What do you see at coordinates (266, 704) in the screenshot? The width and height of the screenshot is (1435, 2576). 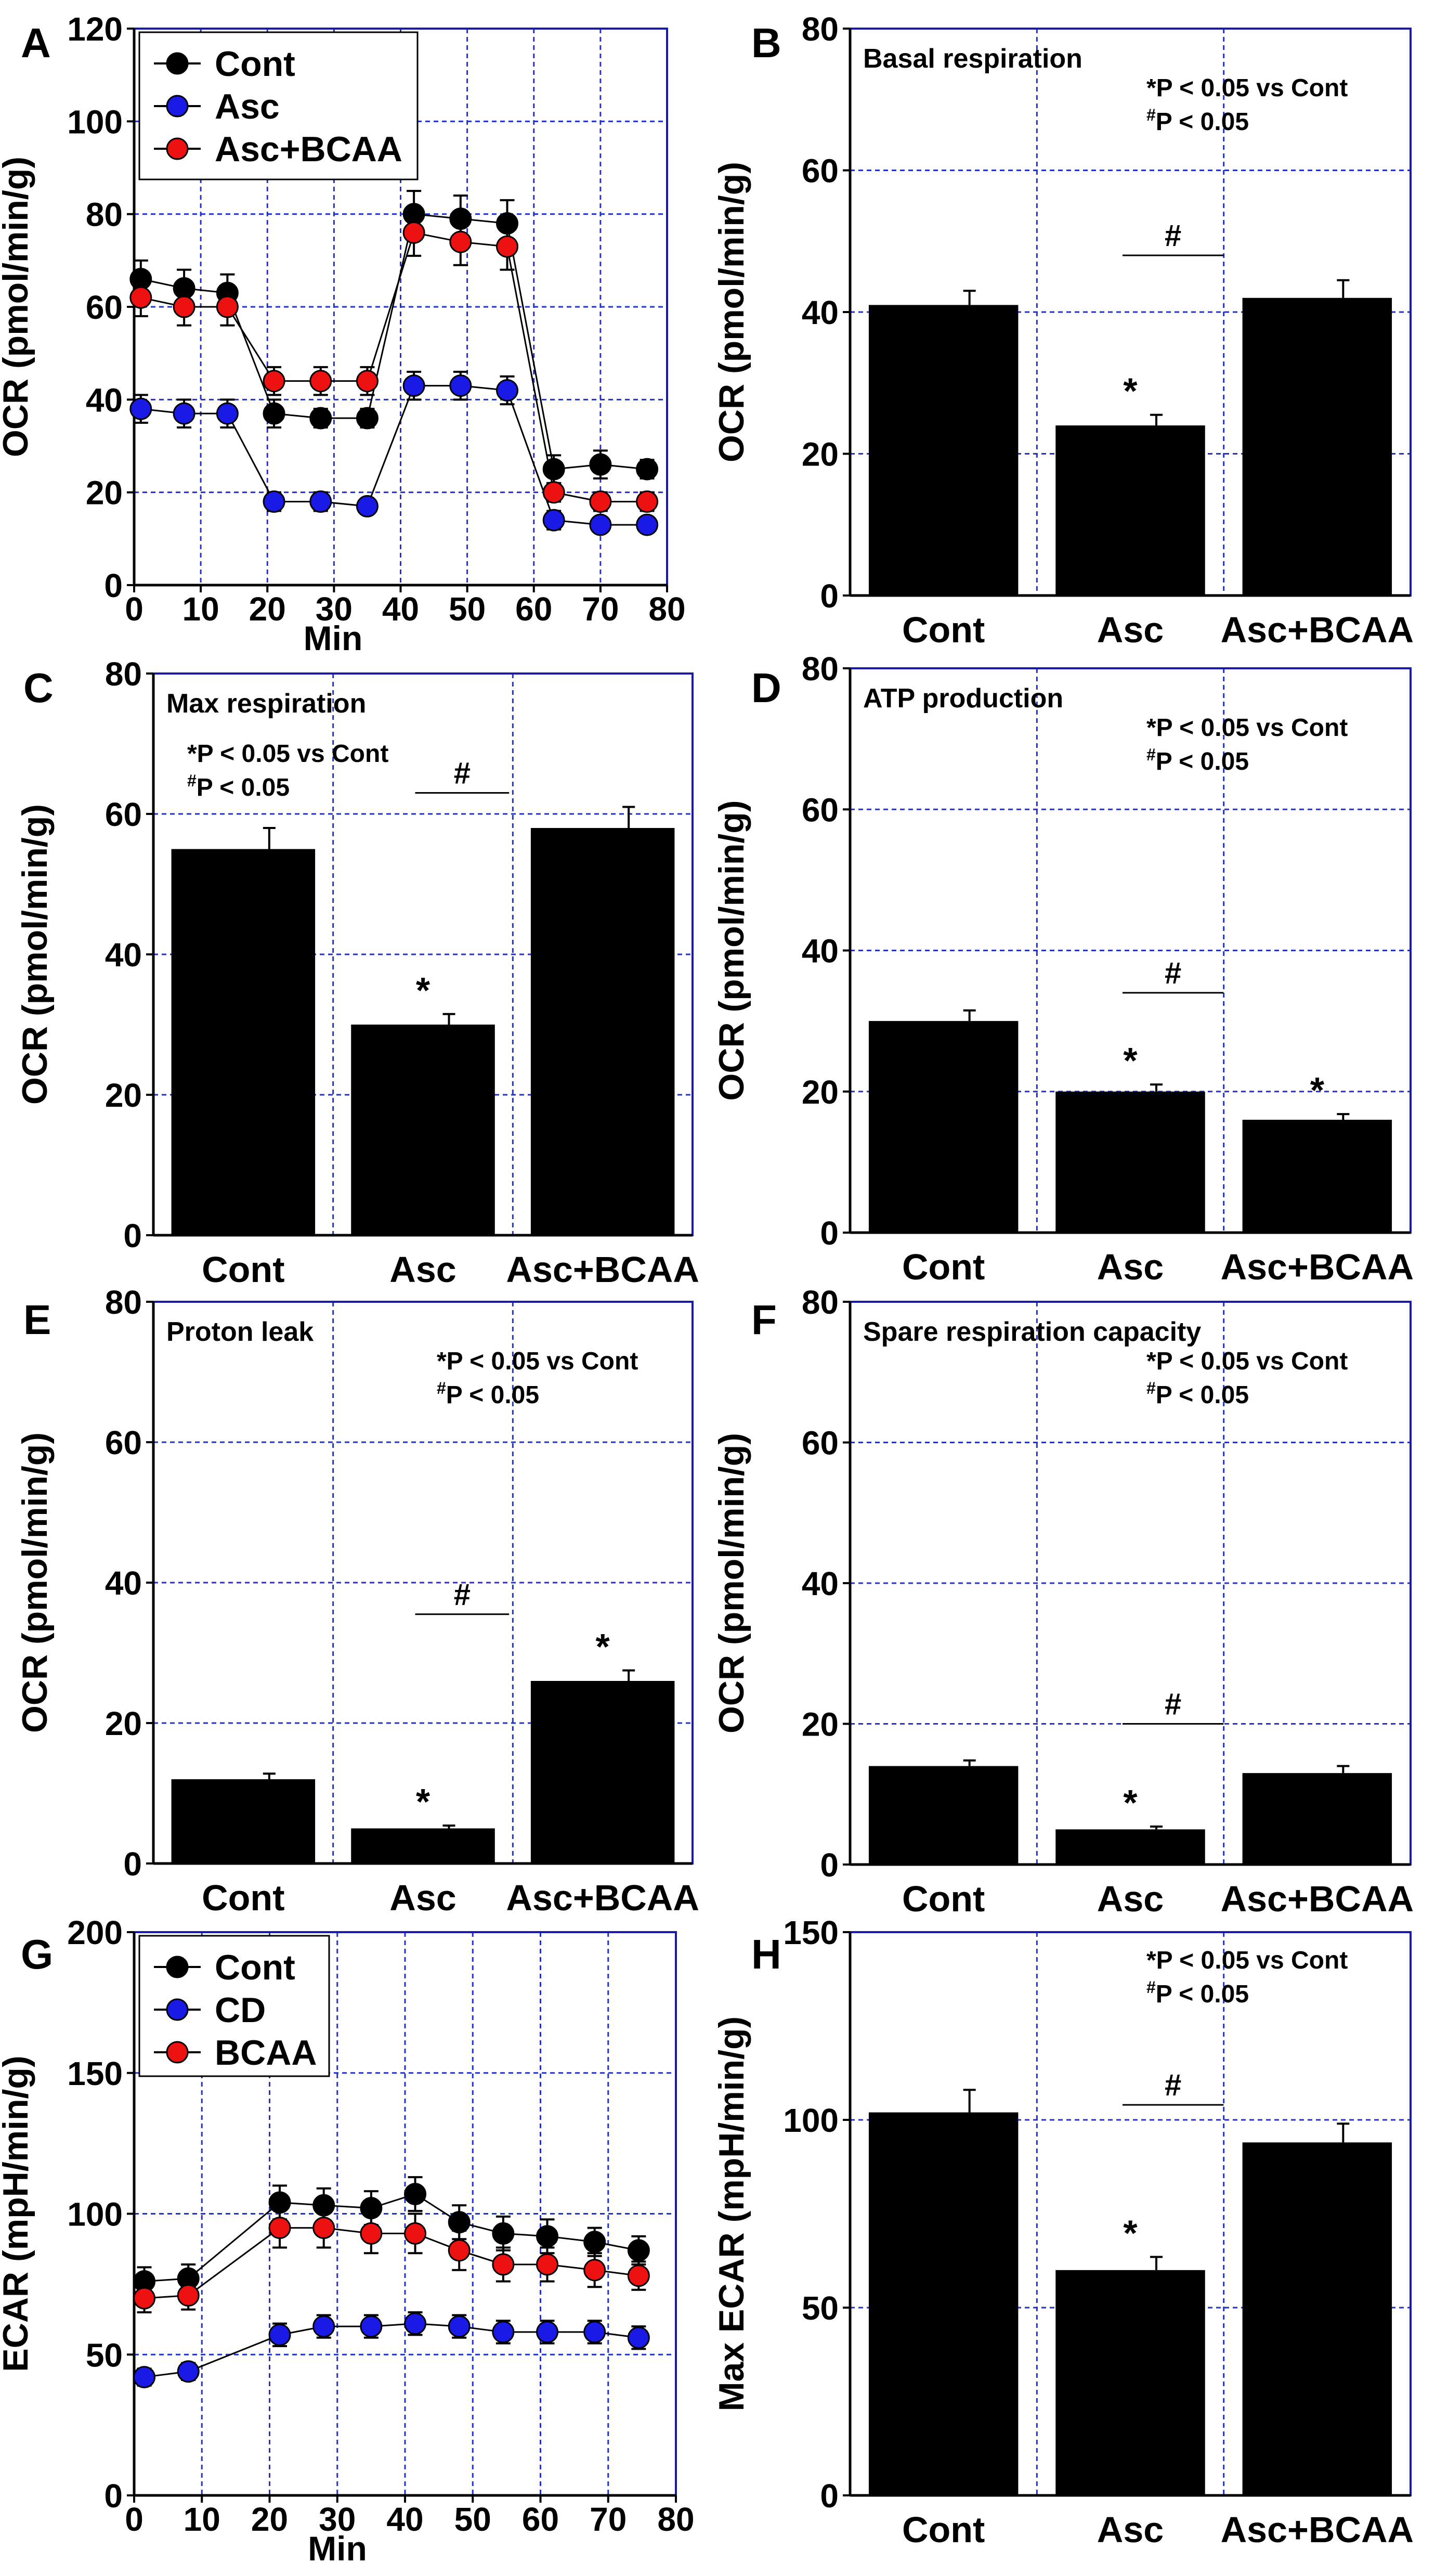 I see `panel-title: Max respiration` at bounding box center [266, 704].